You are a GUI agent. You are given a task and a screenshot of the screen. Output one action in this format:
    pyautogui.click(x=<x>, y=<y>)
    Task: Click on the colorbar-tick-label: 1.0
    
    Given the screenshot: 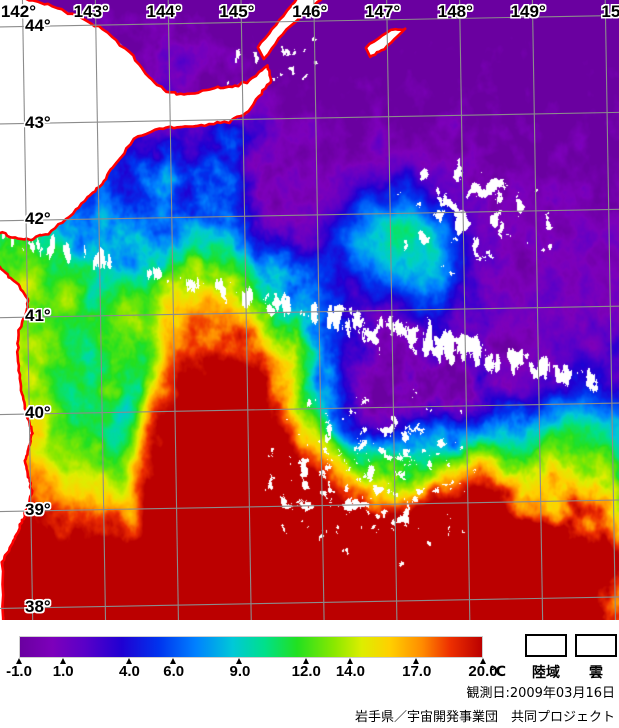 What is the action you would take?
    pyautogui.click(x=63, y=671)
    